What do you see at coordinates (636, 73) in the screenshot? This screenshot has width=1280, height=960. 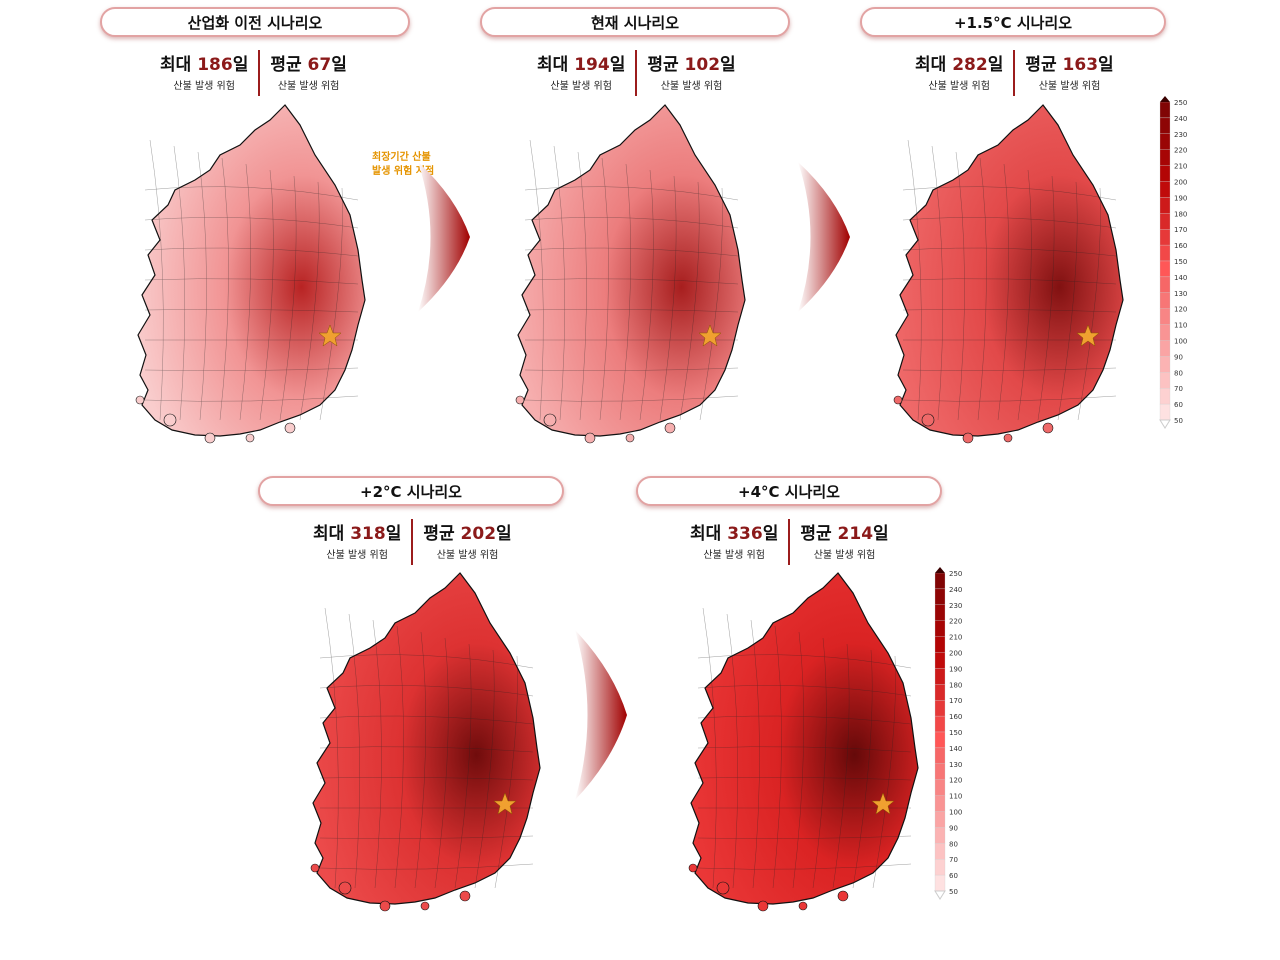 I see `panel-2-stats: 최대 194일 산불 발생 위험 평균 102일 산불 발생 위험` at bounding box center [636, 73].